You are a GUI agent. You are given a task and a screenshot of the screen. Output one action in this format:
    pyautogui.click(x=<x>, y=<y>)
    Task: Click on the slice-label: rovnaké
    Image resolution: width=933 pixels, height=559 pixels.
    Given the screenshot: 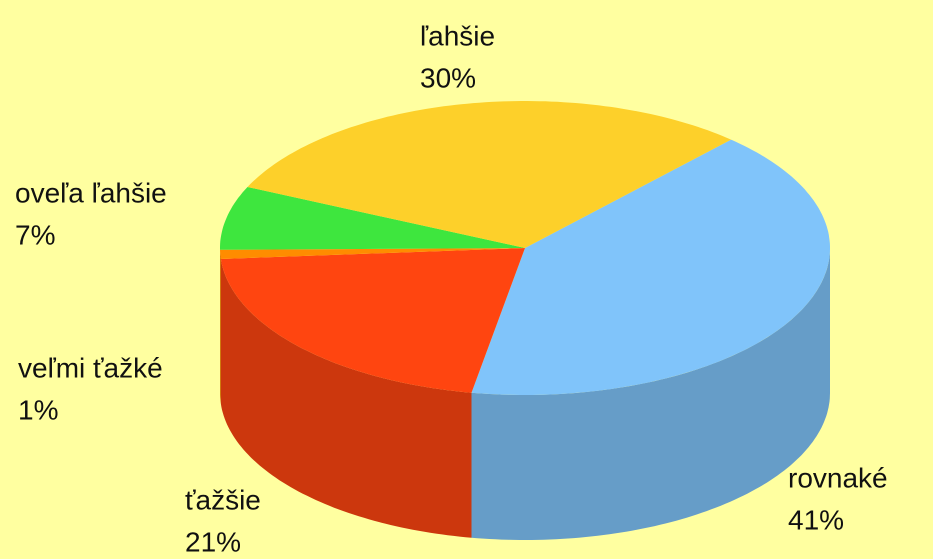 What is the action you would take?
    pyautogui.click(x=838, y=477)
    